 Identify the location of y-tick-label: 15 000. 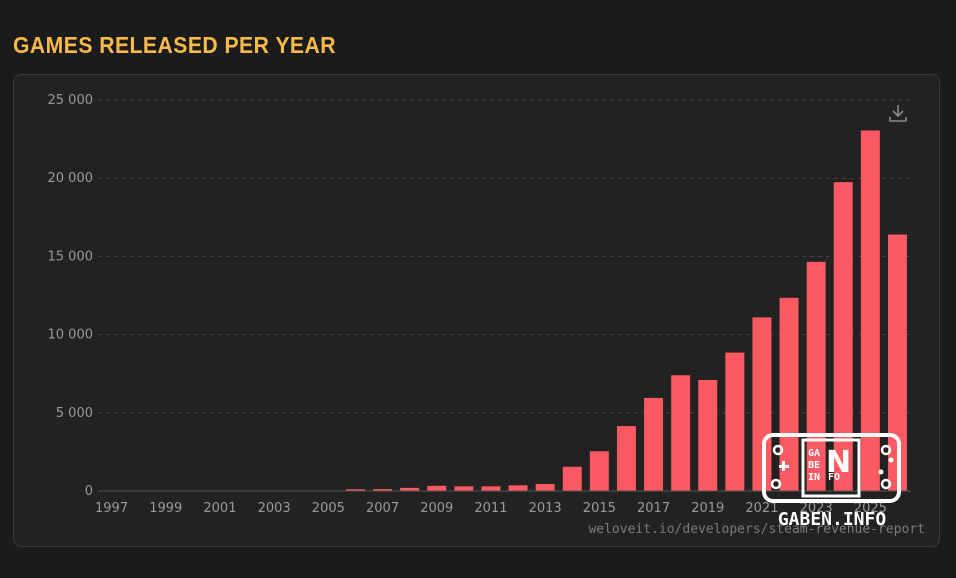
(71, 256).